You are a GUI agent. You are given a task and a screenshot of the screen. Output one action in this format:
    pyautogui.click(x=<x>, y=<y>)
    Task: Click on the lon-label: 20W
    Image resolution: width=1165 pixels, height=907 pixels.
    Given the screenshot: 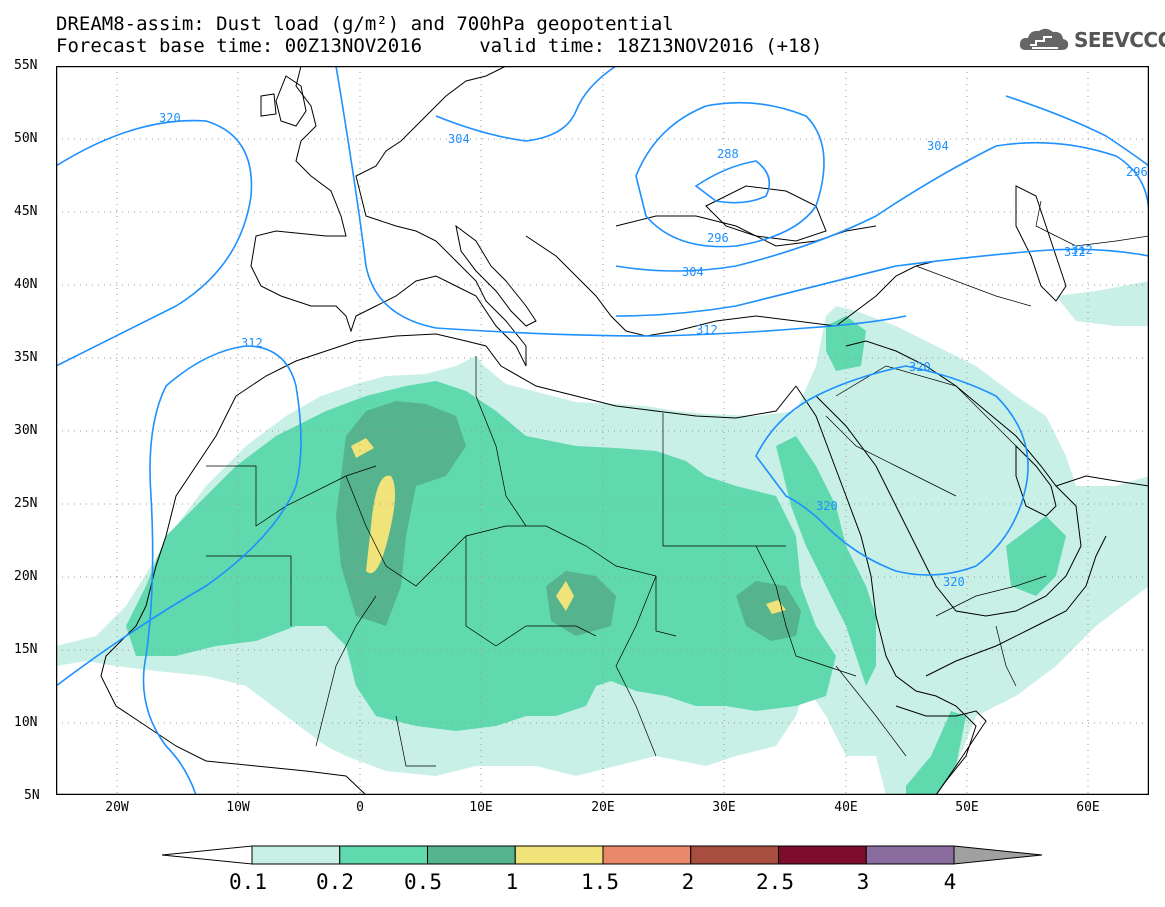 What is the action you would take?
    pyautogui.click(x=117, y=807)
    